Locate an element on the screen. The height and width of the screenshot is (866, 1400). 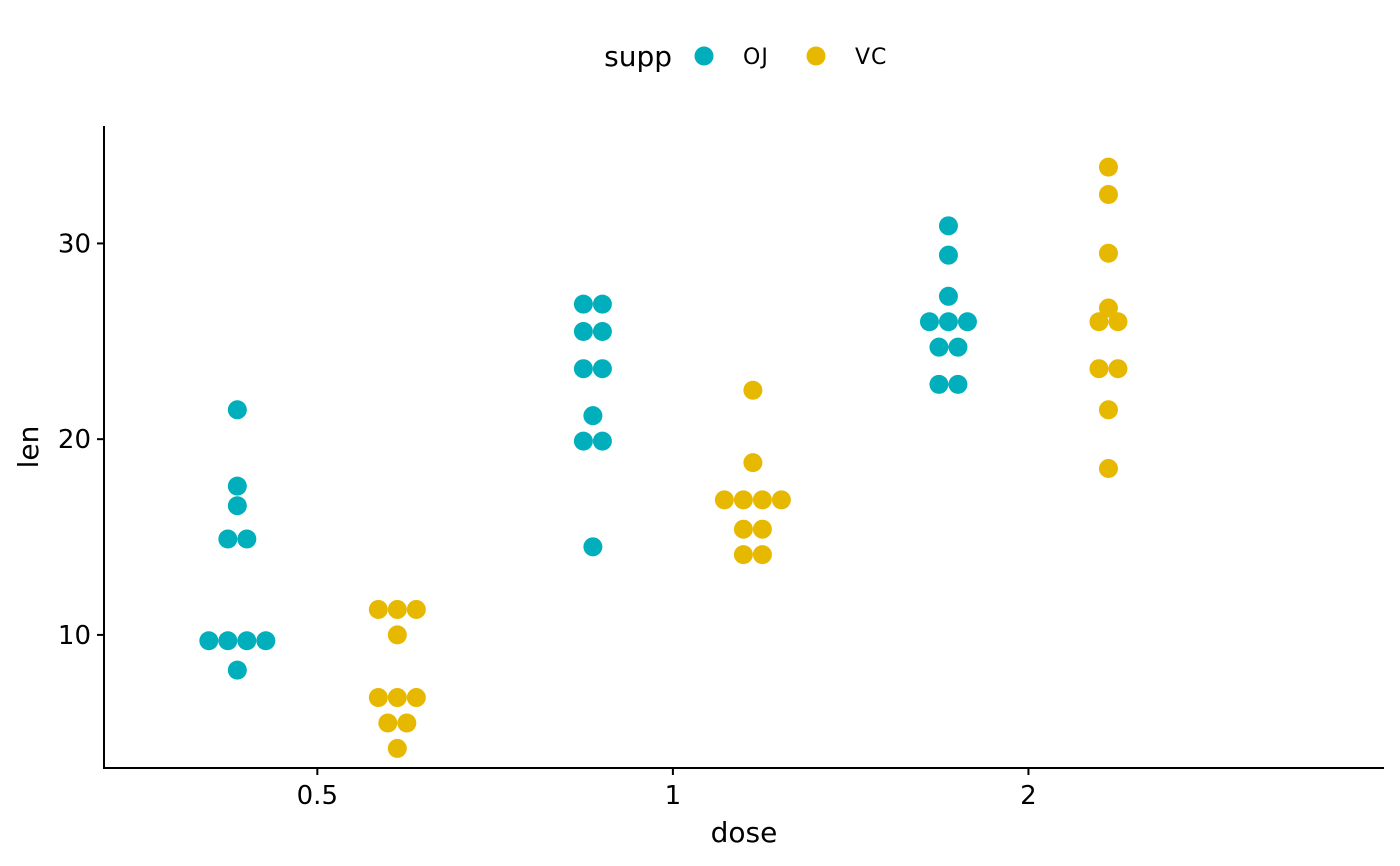
legend-label-oj: OJ is located at coordinates (756, 57).